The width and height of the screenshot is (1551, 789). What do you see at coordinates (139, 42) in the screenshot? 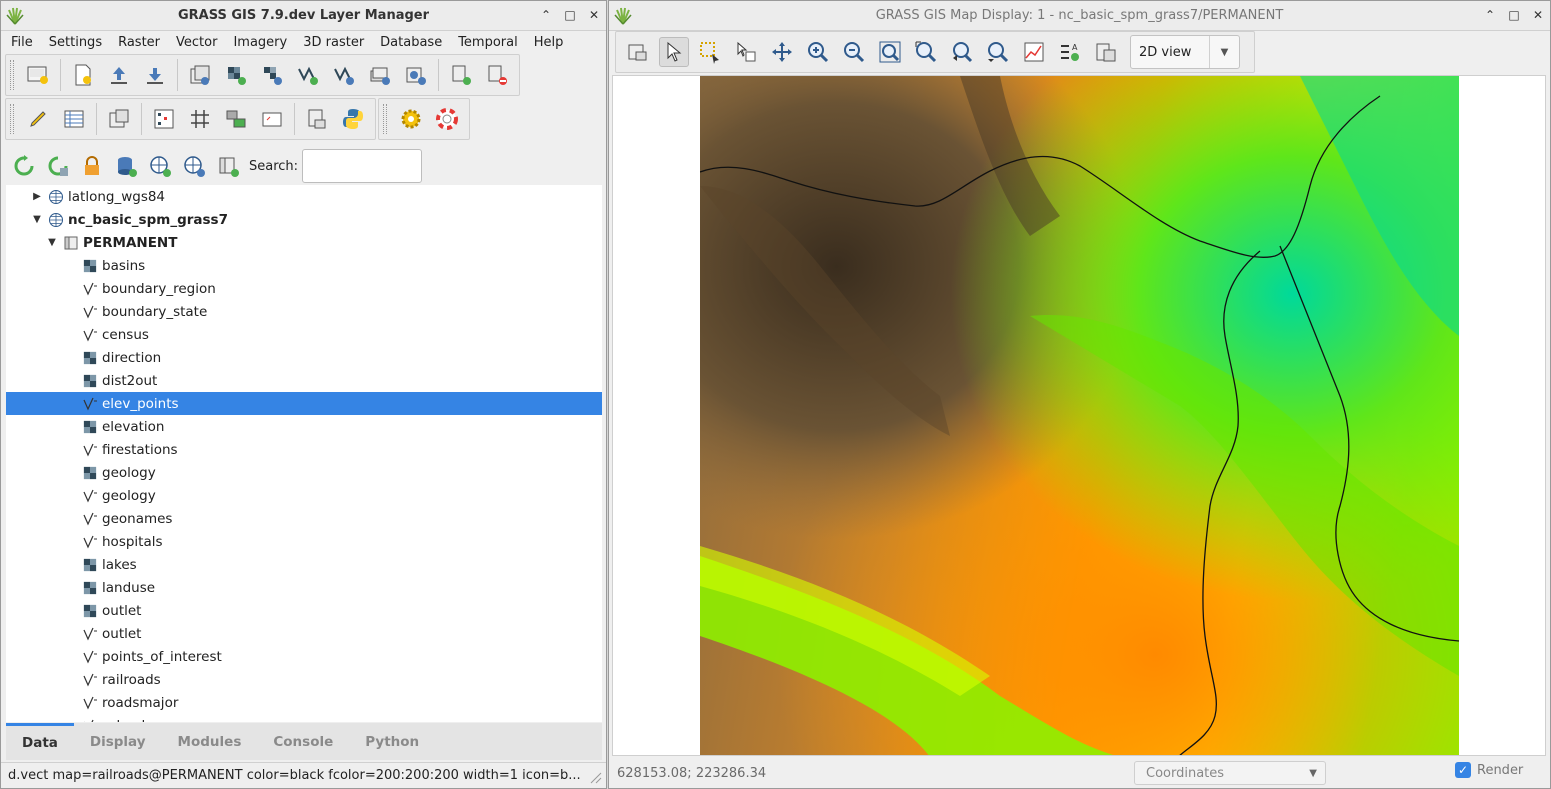
I see `menu-raster: Raster` at bounding box center [139, 42].